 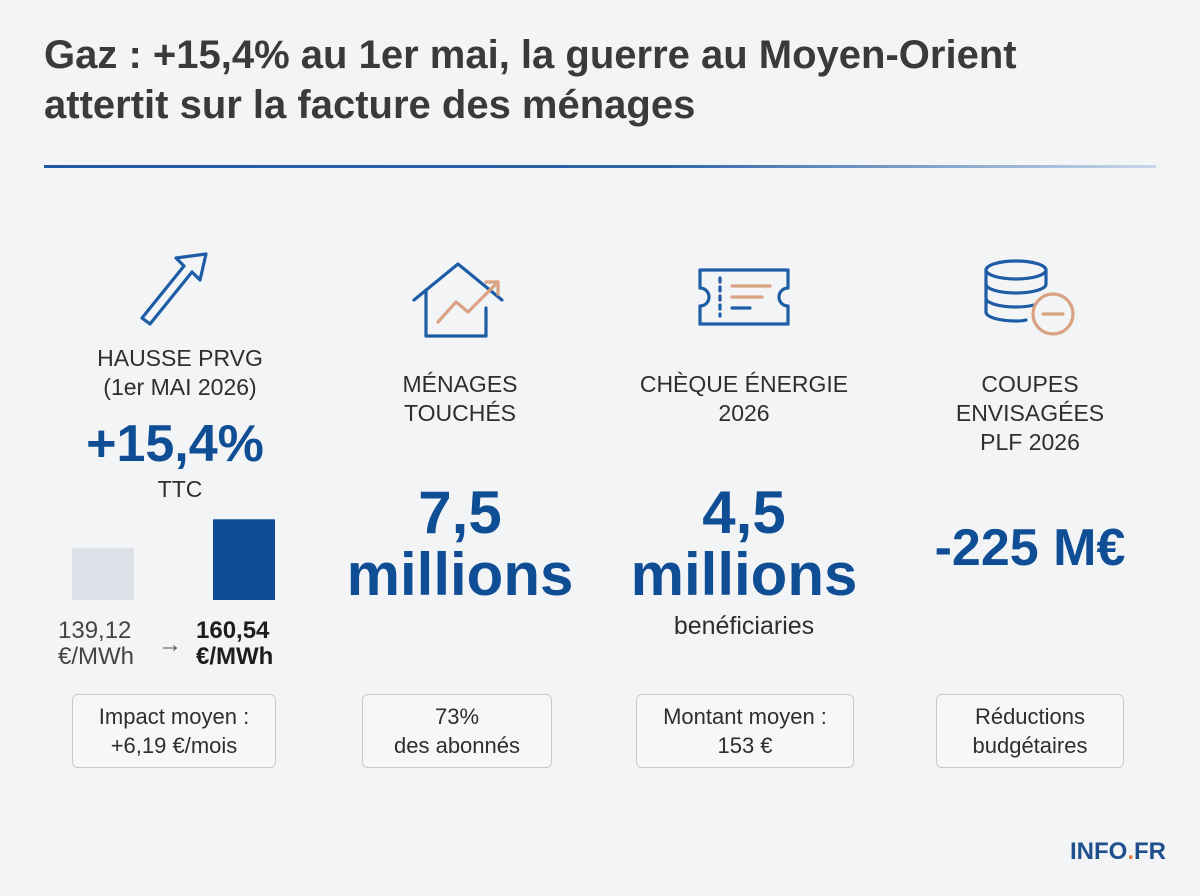 What do you see at coordinates (460, 413) in the screenshot?
I see `label-line: TOUCHÉS` at bounding box center [460, 413].